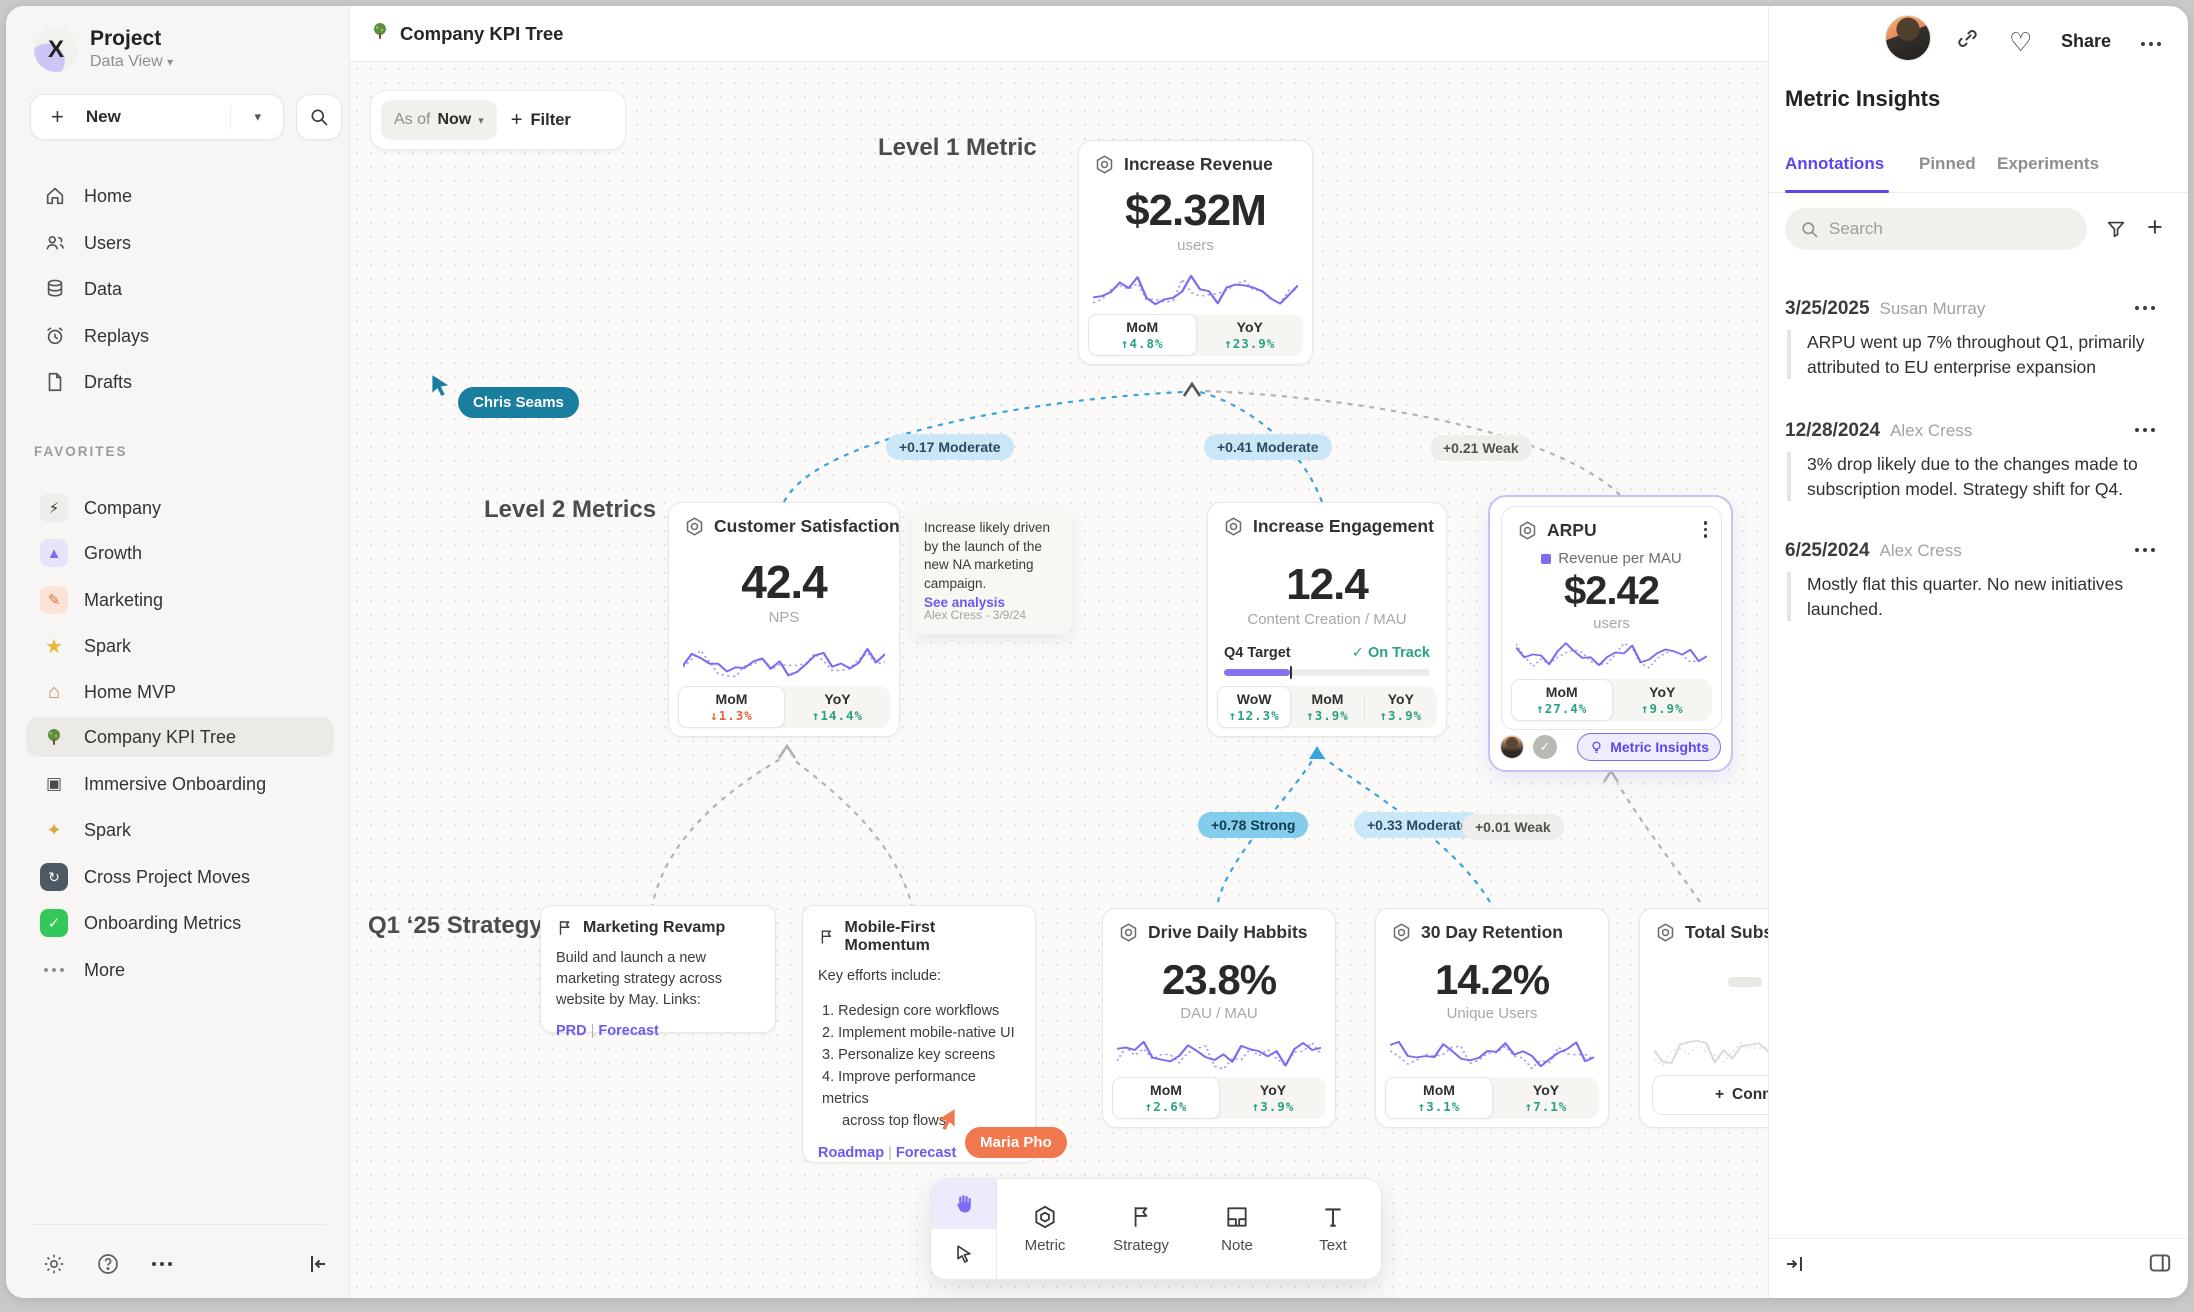 This screenshot has height=1312, width=2194. Describe the element at coordinates (180, 646) in the screenshot. I see `sidebar-item-spark: ★ Spark` at that location.